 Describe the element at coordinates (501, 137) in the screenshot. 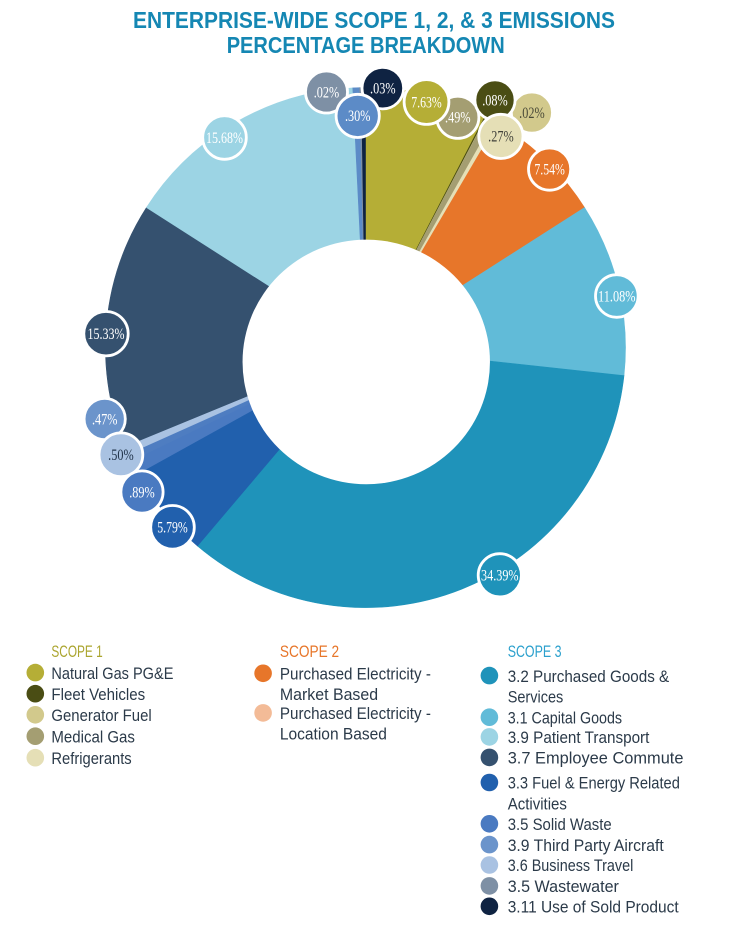

I see `svg-text: .27%` at that location.